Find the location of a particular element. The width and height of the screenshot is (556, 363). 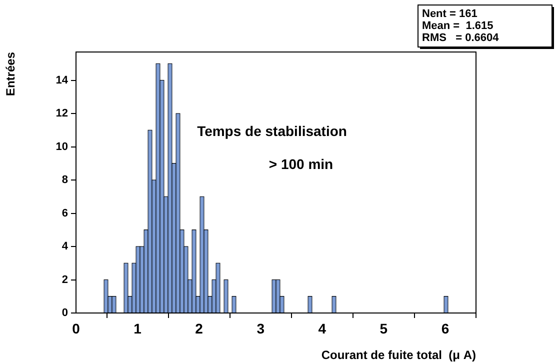

text: Mean = 1.615 is located at coordinates (458, 26).